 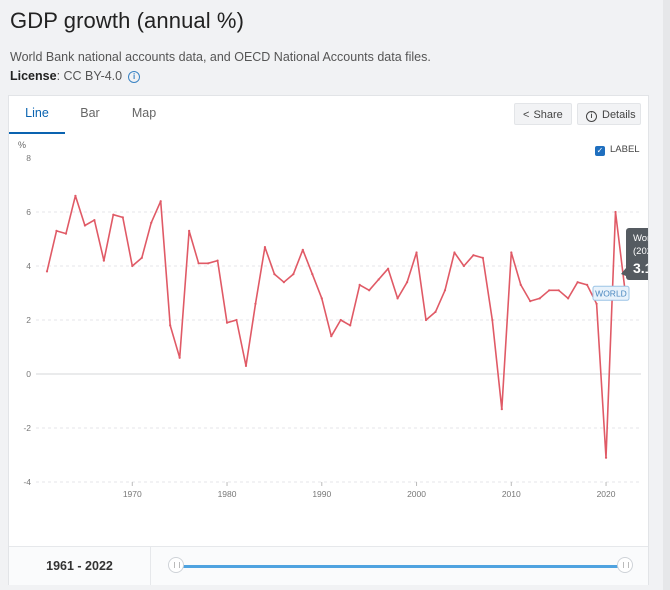 What do you see at coordinates (623, 272) in the screenshot?
I see `tooltip-pointer` at bounding box center [623, 272].